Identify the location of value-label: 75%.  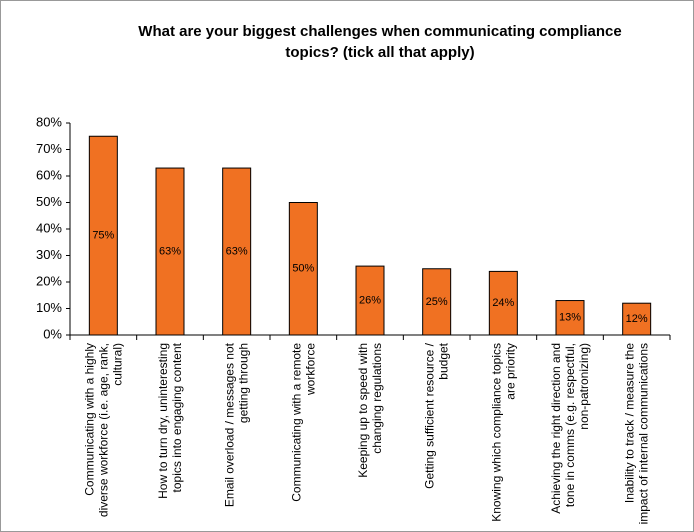
(103, 236).